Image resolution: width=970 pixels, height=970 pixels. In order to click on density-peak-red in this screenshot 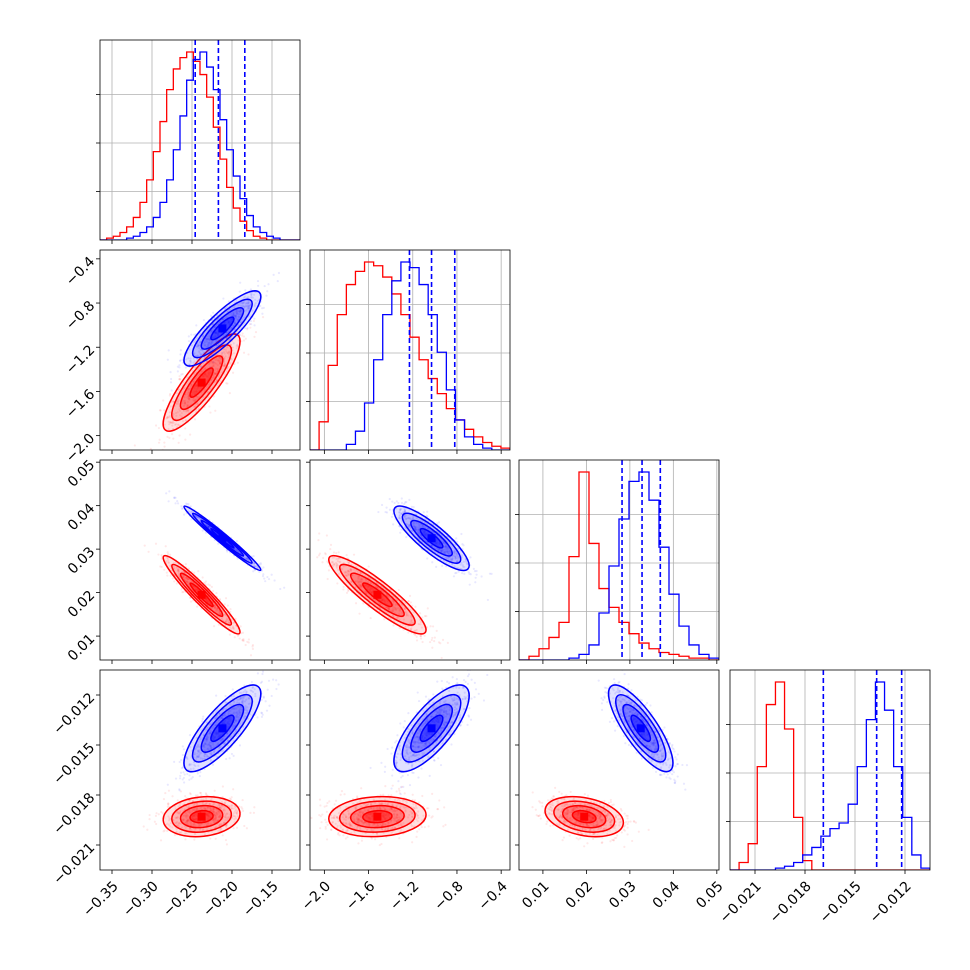, I will do `click(201, 816)`.